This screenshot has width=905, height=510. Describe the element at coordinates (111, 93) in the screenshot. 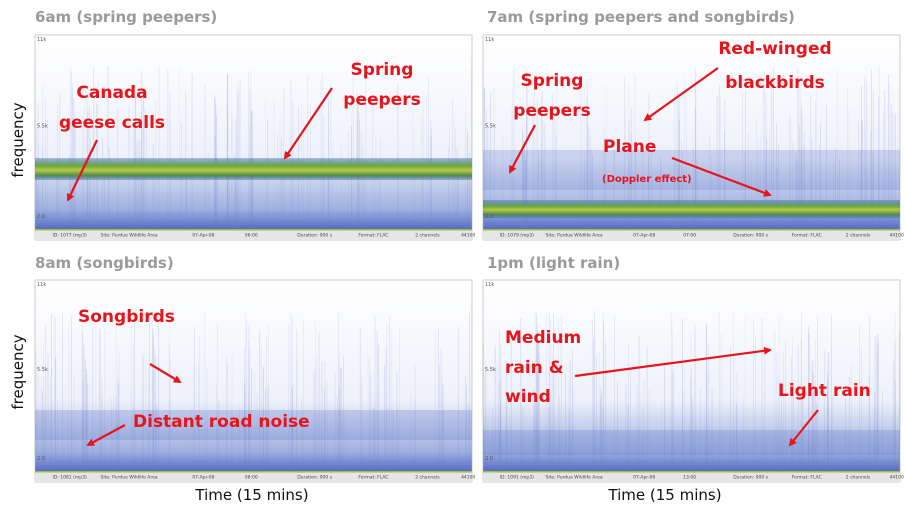

I see `annotation: Canada` at that location.